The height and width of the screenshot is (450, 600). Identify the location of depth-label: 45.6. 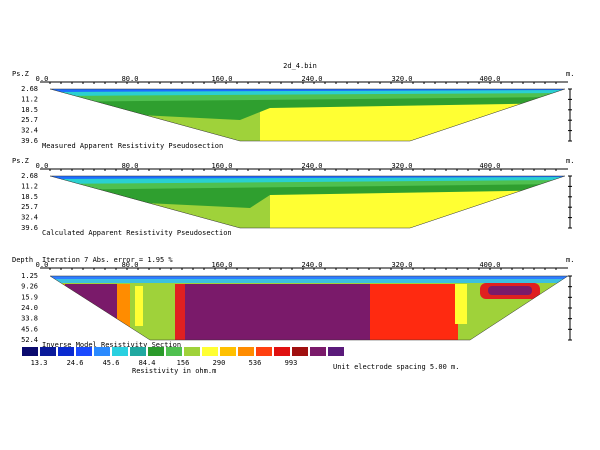
(29, 329).